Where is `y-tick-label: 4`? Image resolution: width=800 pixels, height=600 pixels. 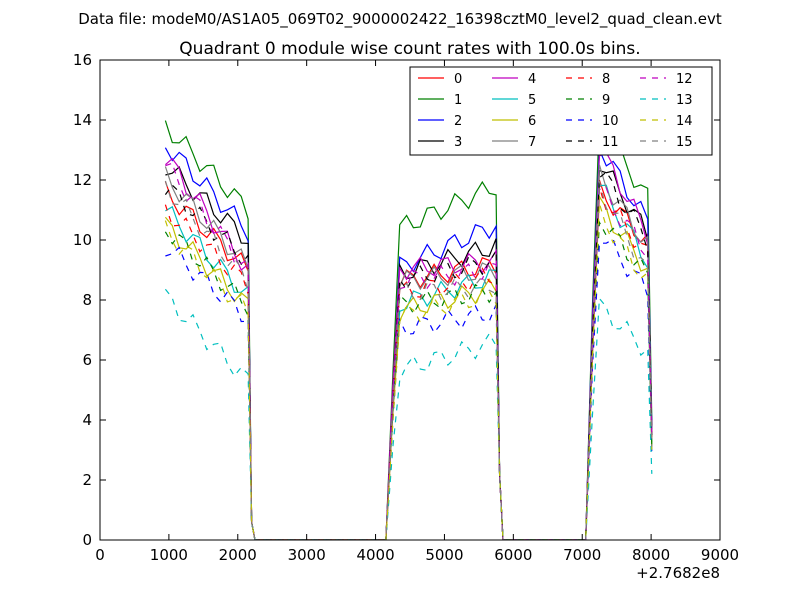
y-tick-label: 4 is located at coordinates (87, 420).